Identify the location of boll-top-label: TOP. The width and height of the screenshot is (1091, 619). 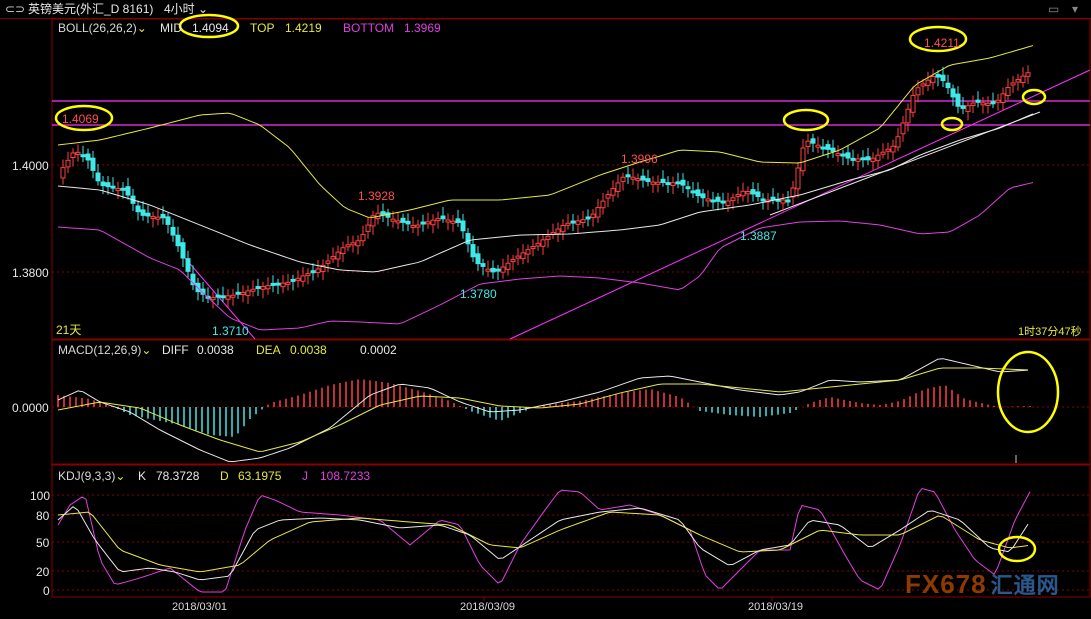
(262, 28).